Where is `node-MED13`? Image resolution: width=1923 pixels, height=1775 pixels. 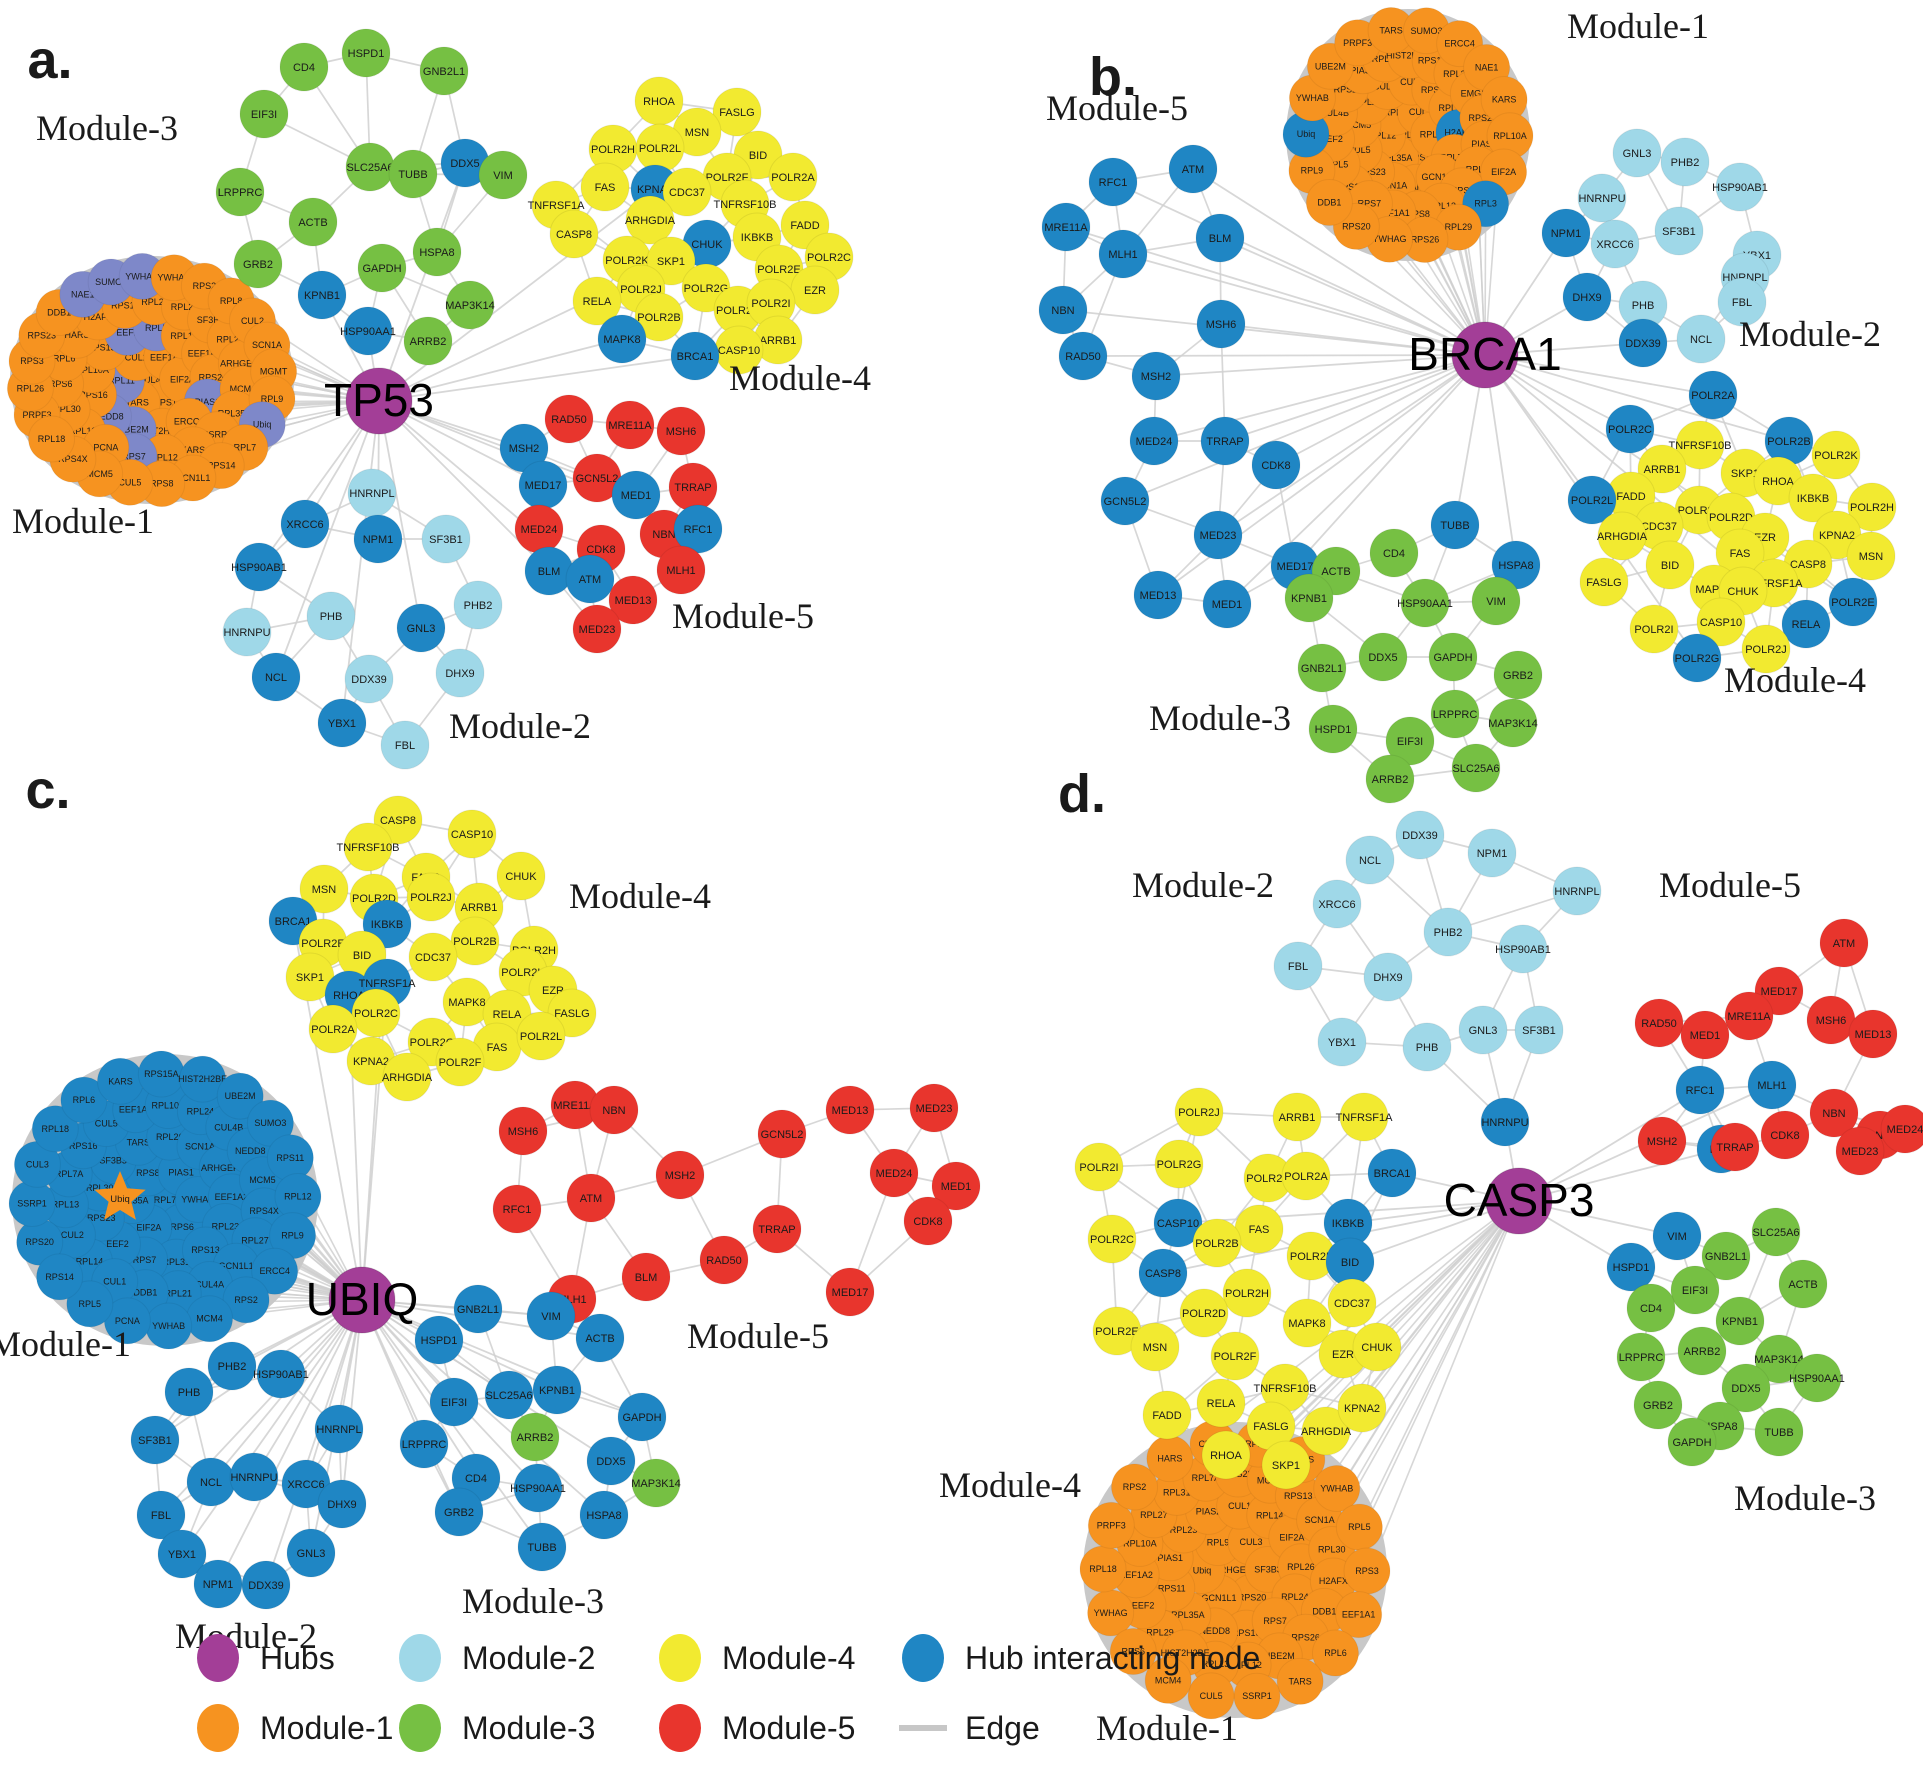 node-MED13 is located at coordinates (1873, 1034).